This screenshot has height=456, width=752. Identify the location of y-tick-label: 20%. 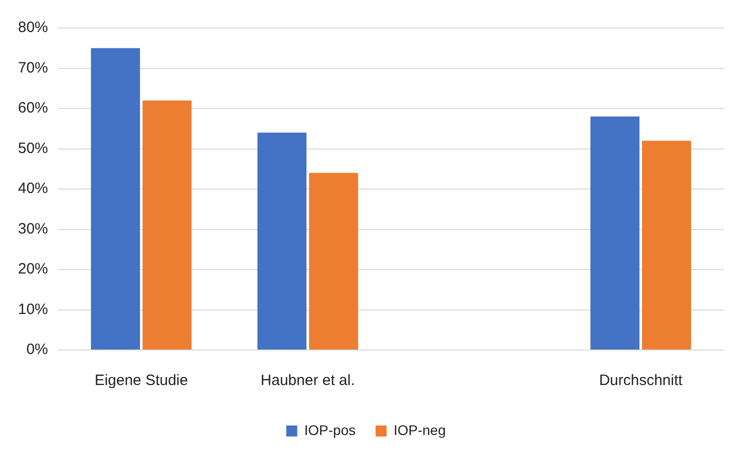
(33, 269).